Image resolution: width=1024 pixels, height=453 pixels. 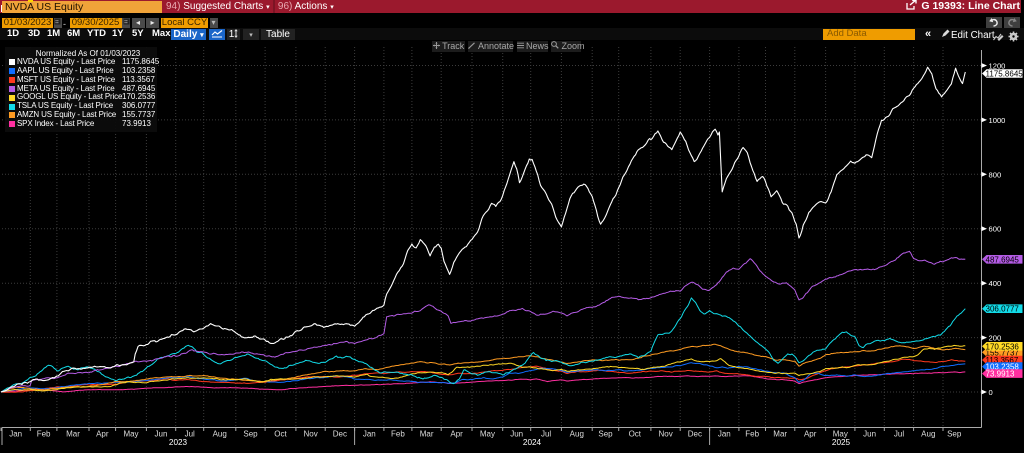 I want to click on svg-text: 487.6945, so click(x=1003, y=259).